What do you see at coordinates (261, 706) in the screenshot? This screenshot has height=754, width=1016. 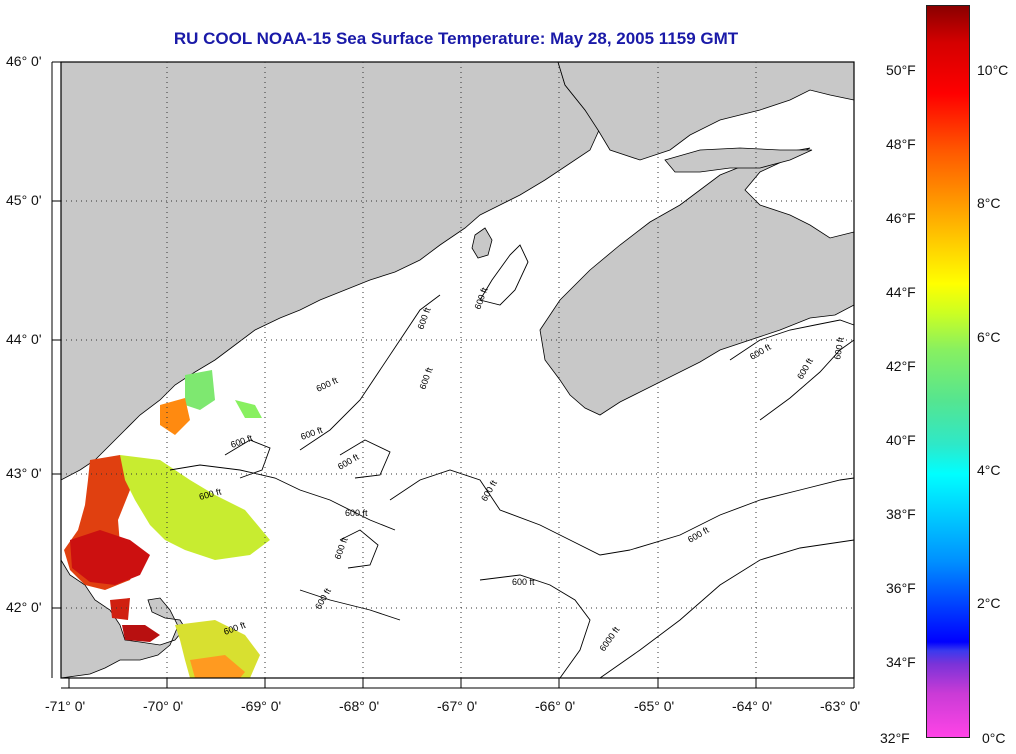 I see `lon-label: -69° 0'` at bounding box center [261, 706].